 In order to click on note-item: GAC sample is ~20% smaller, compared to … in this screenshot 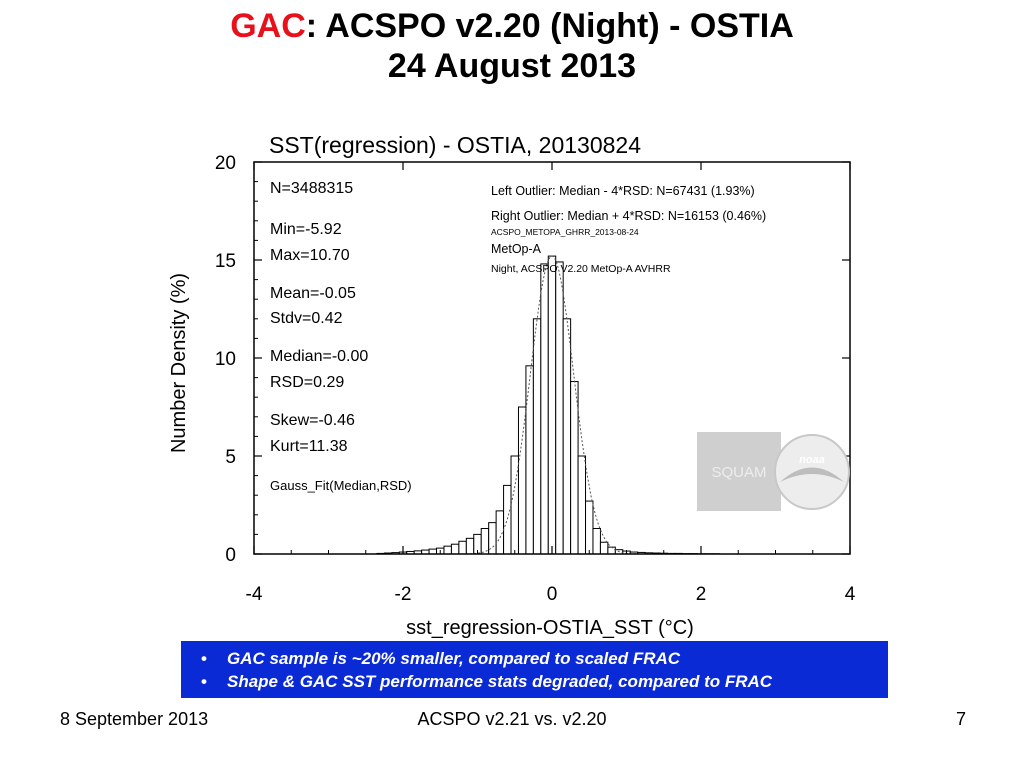, I will do `click(536, 658)`.